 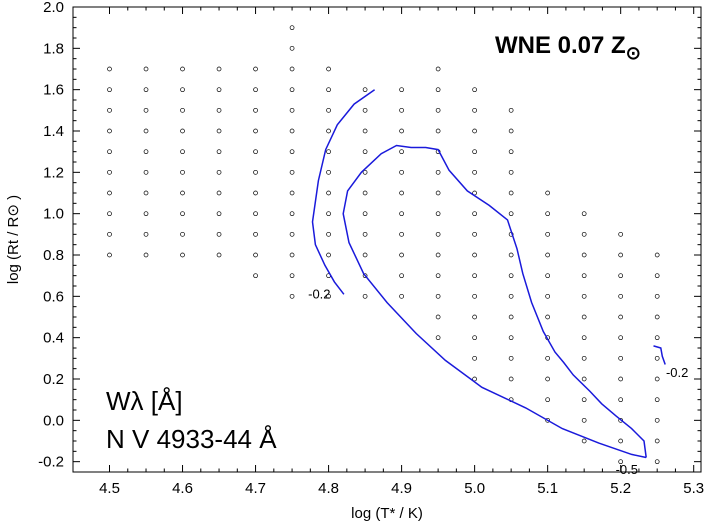 I want to click on y-axis-title: log (Rt / R⊙ ), so click(x=13, y=239).